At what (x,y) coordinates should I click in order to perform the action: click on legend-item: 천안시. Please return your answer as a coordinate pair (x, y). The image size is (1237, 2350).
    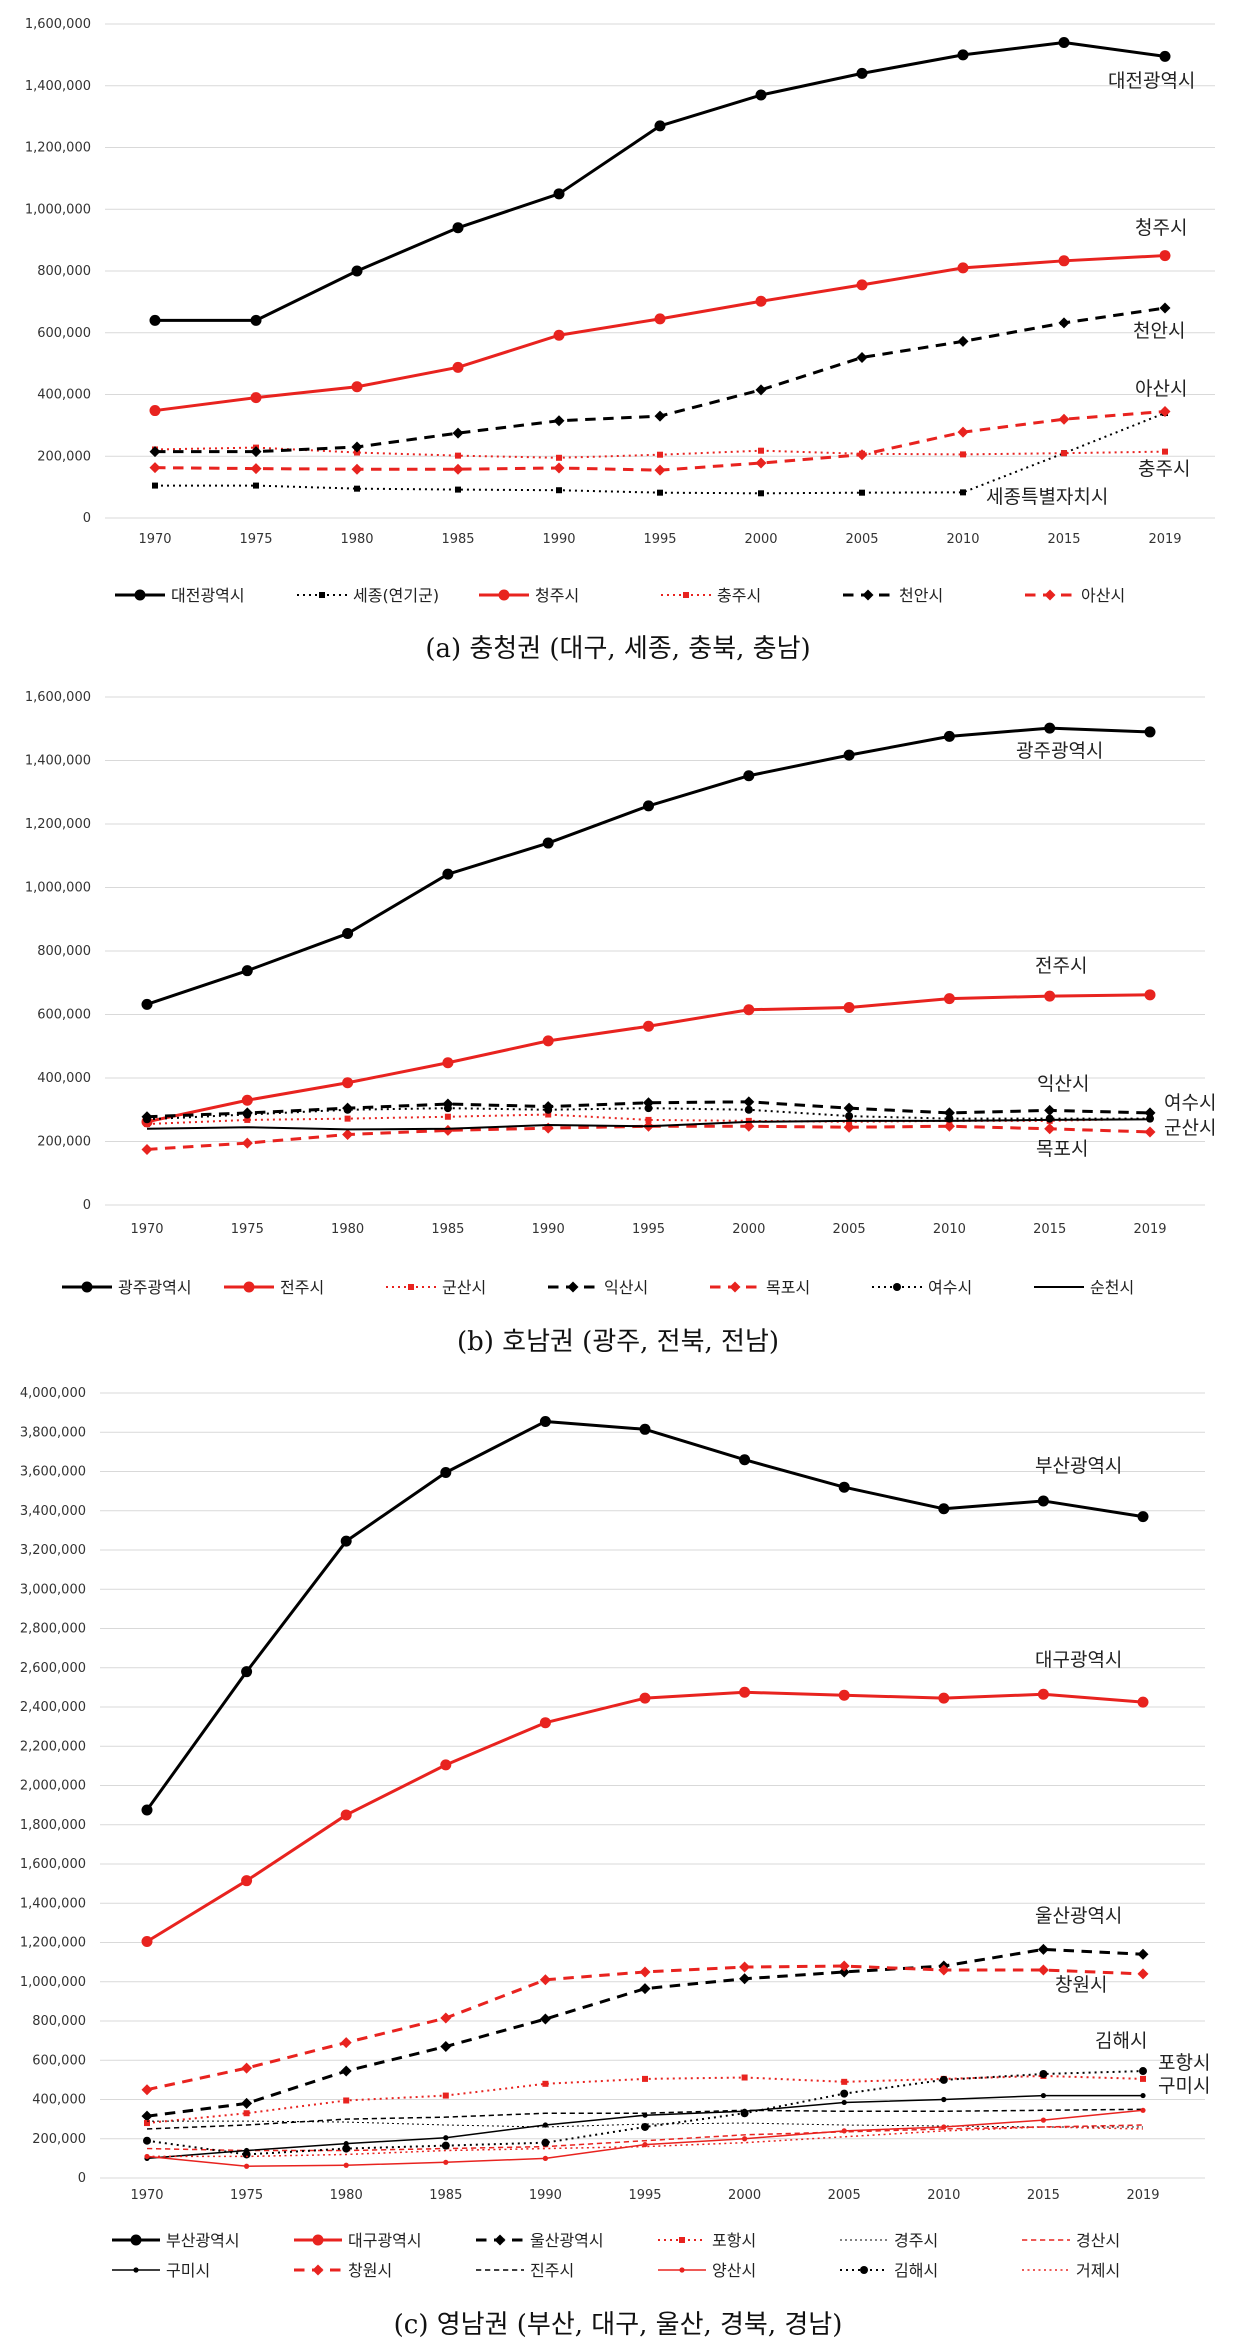
    Looking at the image, I should click on (893, 595).